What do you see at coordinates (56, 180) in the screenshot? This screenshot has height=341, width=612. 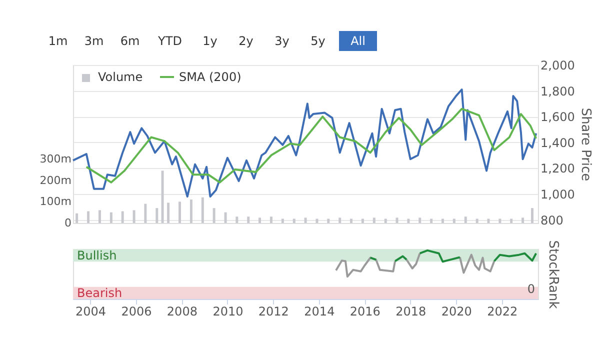 I see `y2-tick-label: 200m` at bounding box center [56, 180].